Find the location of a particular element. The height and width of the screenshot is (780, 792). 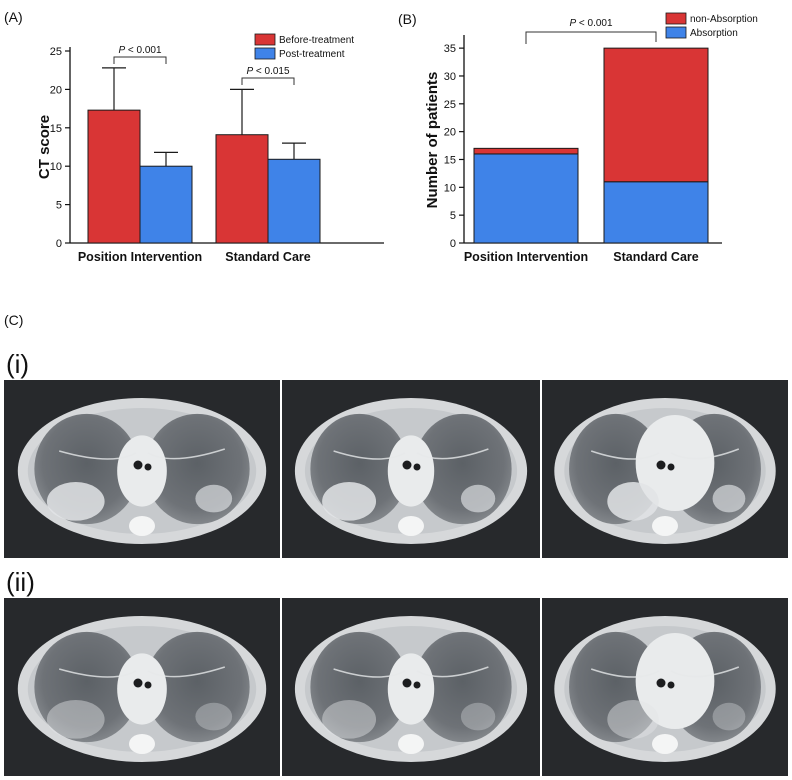

panel-label-a: (A) is located at coordinates (13, 17).